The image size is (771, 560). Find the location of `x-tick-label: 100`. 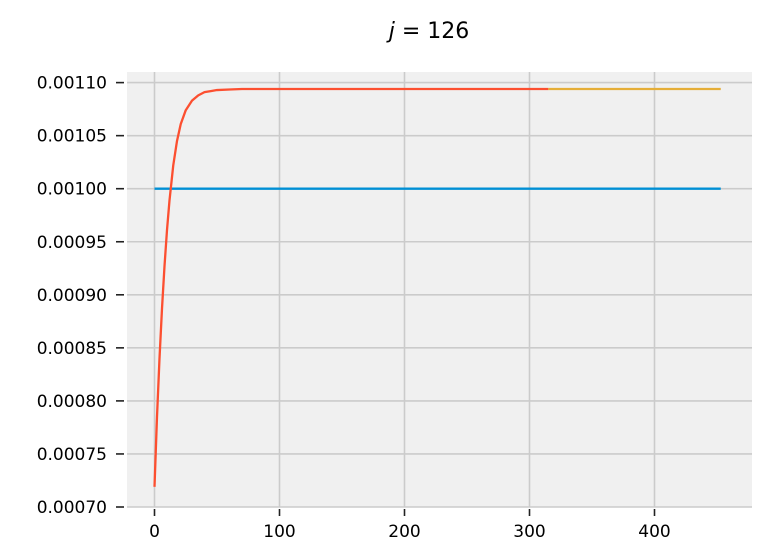

x-tick-label: 100 is located at coordinates (279, 532).